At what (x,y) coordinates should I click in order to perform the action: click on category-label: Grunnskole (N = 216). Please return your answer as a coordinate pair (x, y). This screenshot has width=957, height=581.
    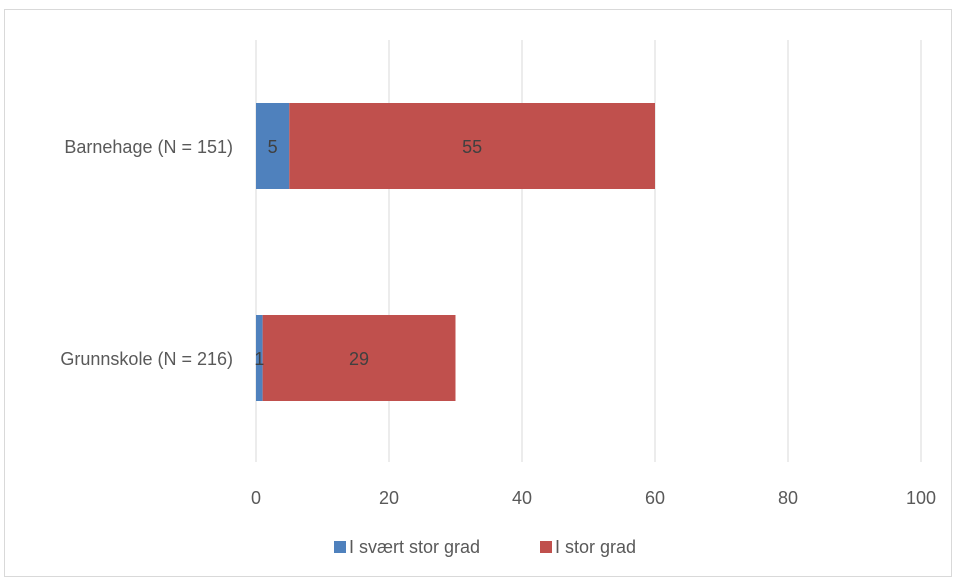
    Looking at the image, I should click on (146, 359).